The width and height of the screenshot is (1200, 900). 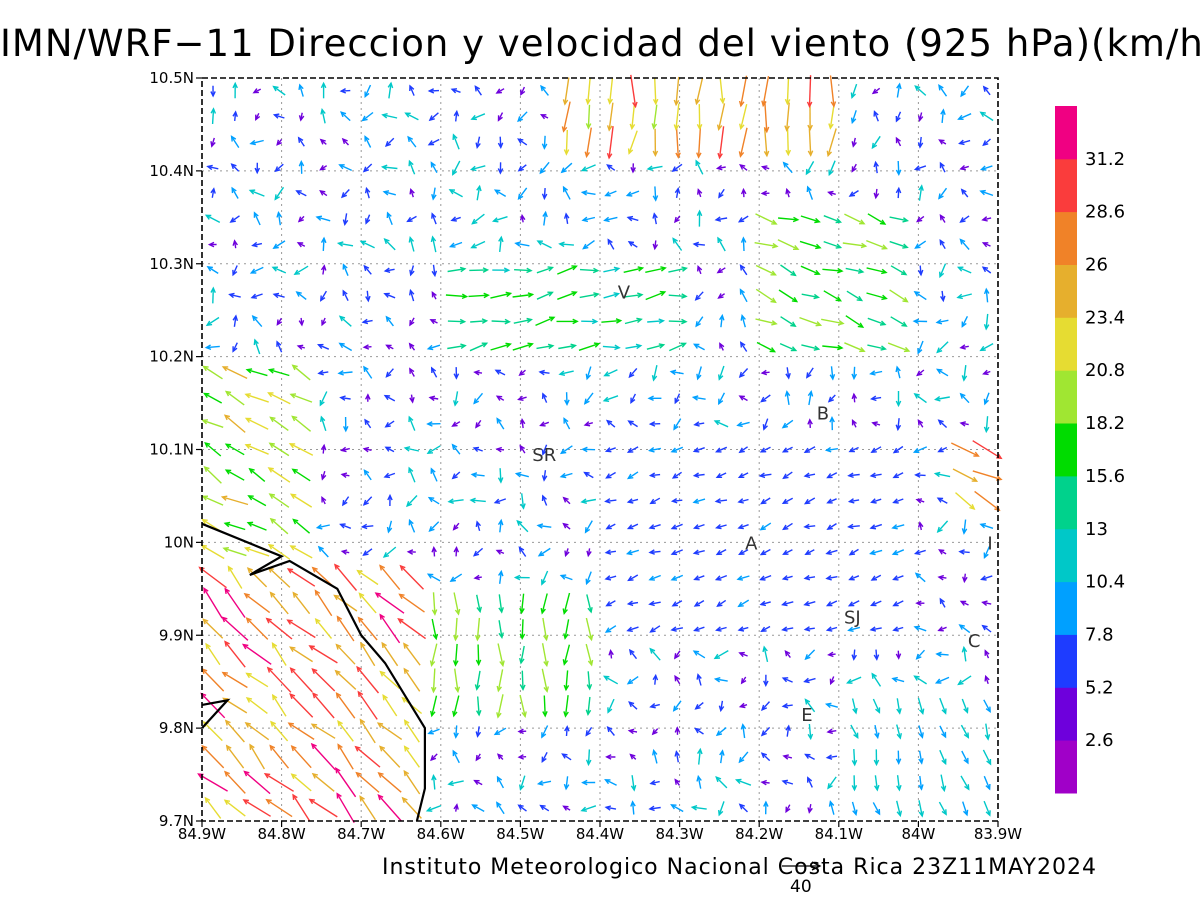 What do you see at coordinates (216, 713) in the screenshot?
I see `coastline-spur` at bounding box center [216, 713].